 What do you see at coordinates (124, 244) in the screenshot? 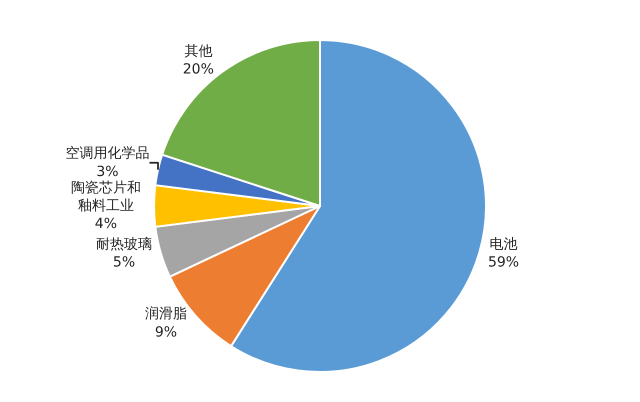
I see `slice-label: 耐热玻璃` at bounding box center [124, 244].